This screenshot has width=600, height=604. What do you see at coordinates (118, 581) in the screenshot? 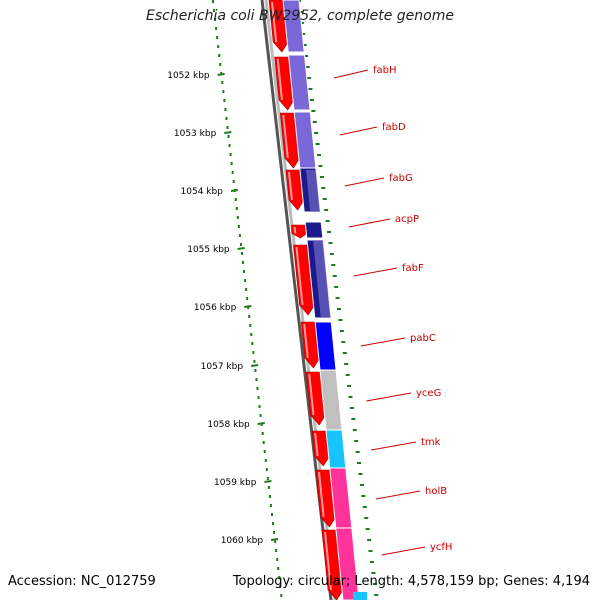
I see `accession-value: NC_012759` at bounding box center [118, 581].